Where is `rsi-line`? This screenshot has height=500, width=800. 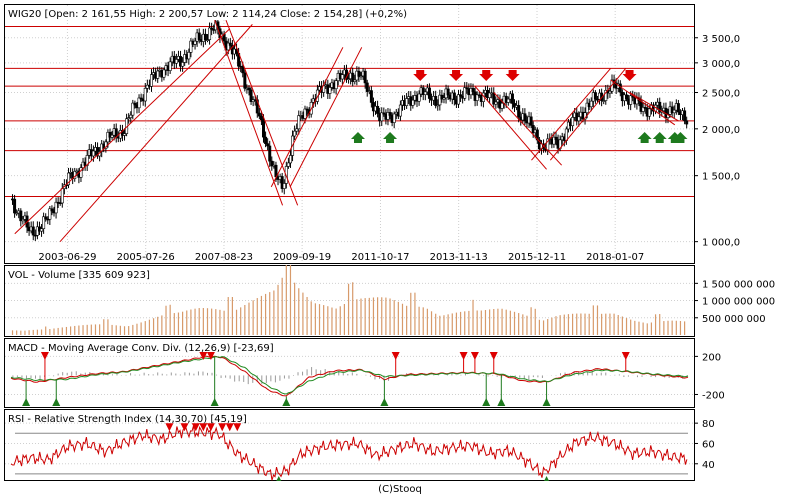 rsi-line is located at coordinates (349, 453).